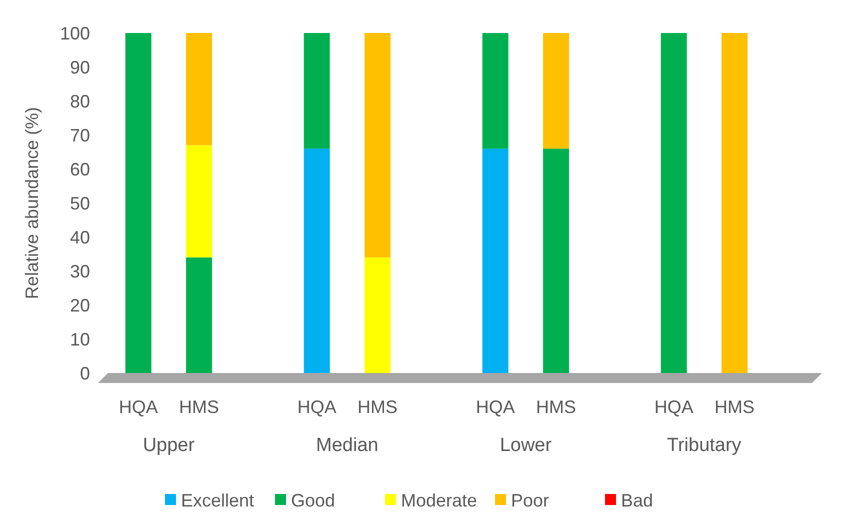 This screenshot has height=524, width=850. What do you see at coordinates (217, 500) in the screenshot?
I see `legend-label: Excellent` at bounding box center [217, 500].